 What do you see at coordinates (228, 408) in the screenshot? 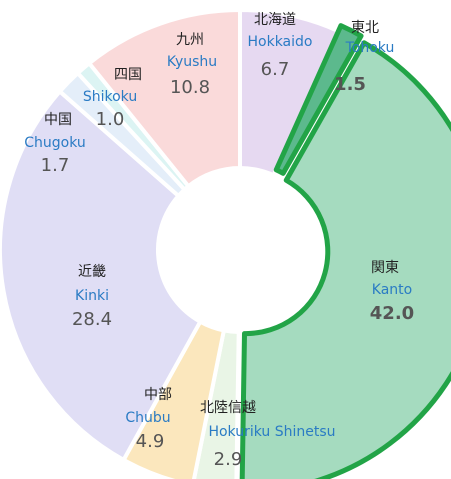
I see `label-ja: 北陸信越` at bounding box center [228, 408].